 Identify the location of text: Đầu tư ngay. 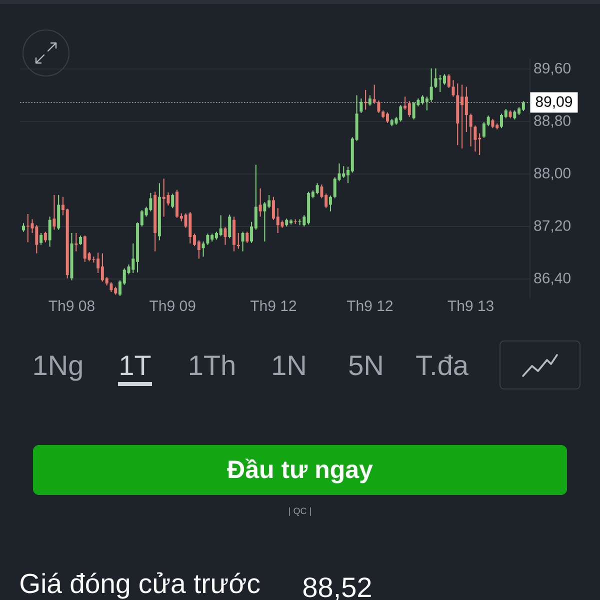
(300, 471).